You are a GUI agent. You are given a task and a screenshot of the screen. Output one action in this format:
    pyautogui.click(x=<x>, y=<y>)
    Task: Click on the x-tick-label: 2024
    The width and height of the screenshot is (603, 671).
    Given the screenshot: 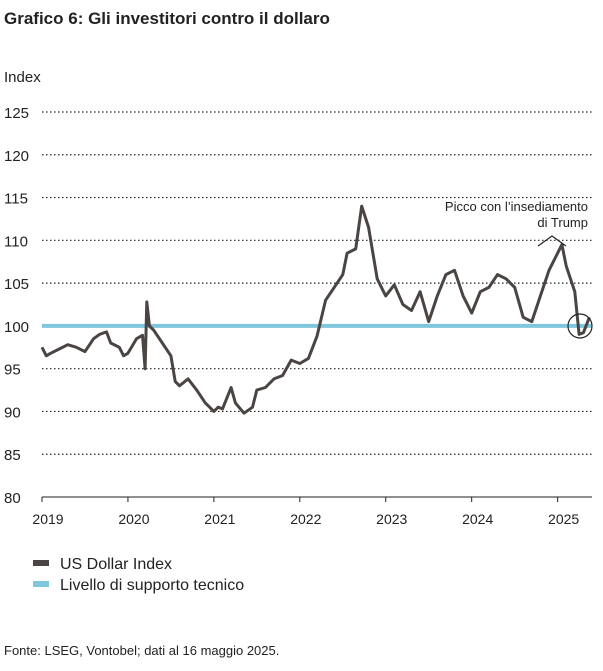 What is the action you would take?
    pyautogui.click(x=477, y=519)
    